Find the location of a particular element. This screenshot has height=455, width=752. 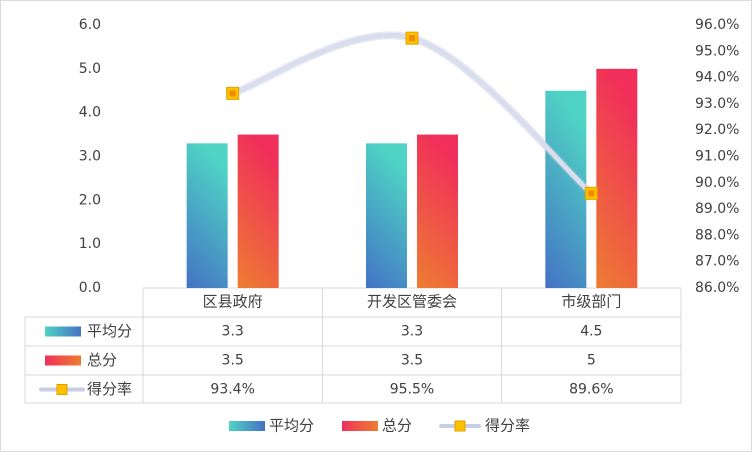

table-cell: 4.5 is located at coordinates (591, 332).